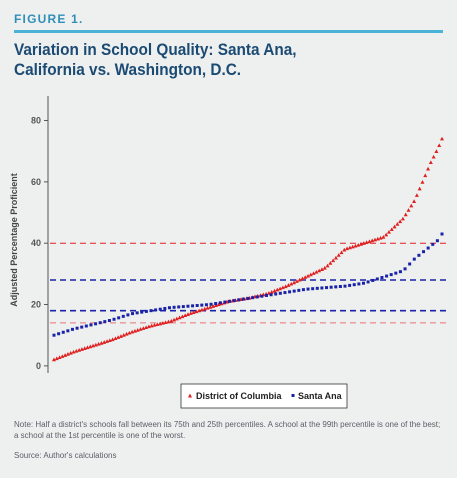 The image size is (457, 478). Describe the element at coordinates (36, 182) in the screenshot. I see `y-tick-label: 60` at that location.